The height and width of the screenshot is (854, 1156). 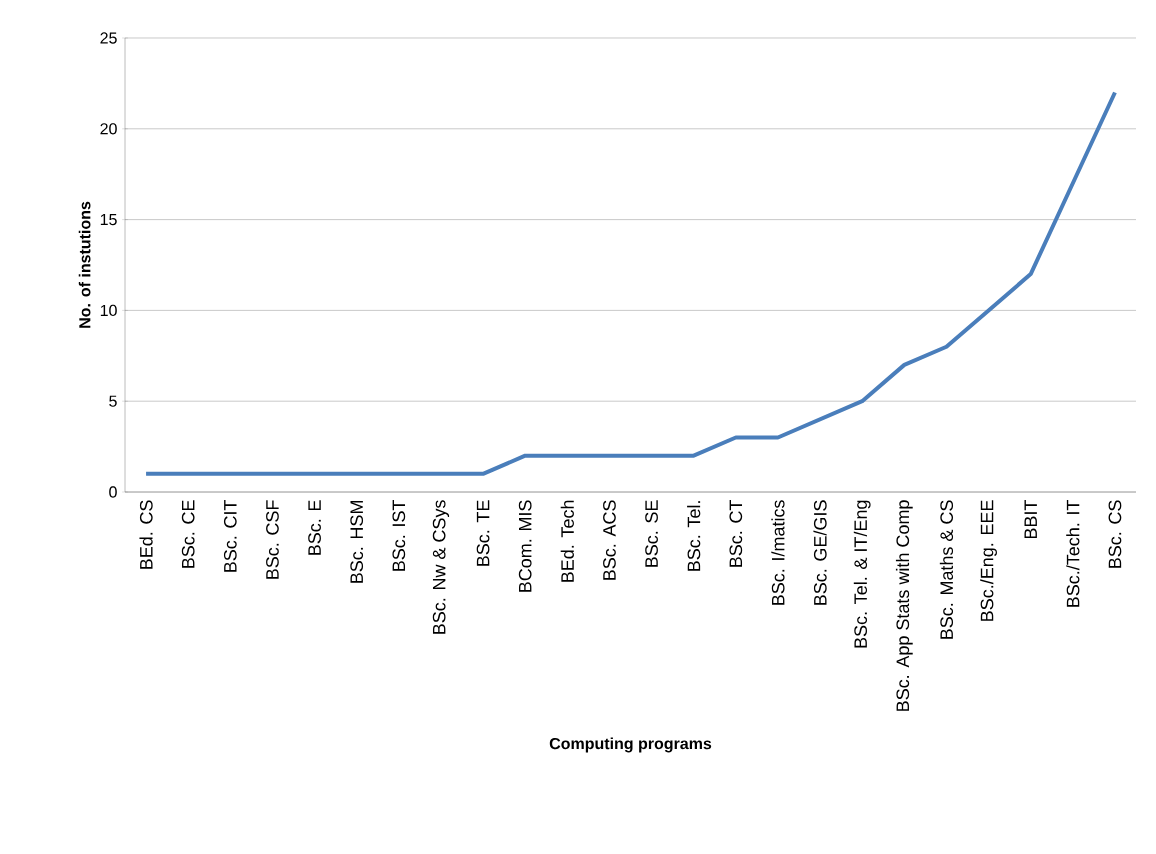 I want to click on x-axis-title: Computing programs, so click(x=630, y=745).